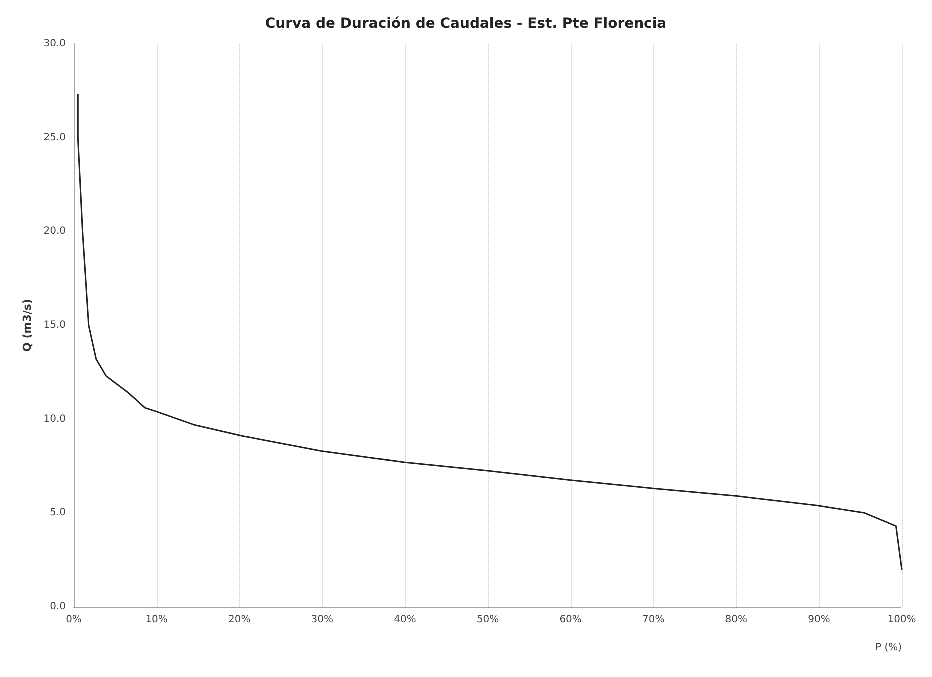 This screenshot has width=932, height=677. Describe the element at coordinates (902, 620) in the screenshot. I see `x-tick-label: 100%` at that location.